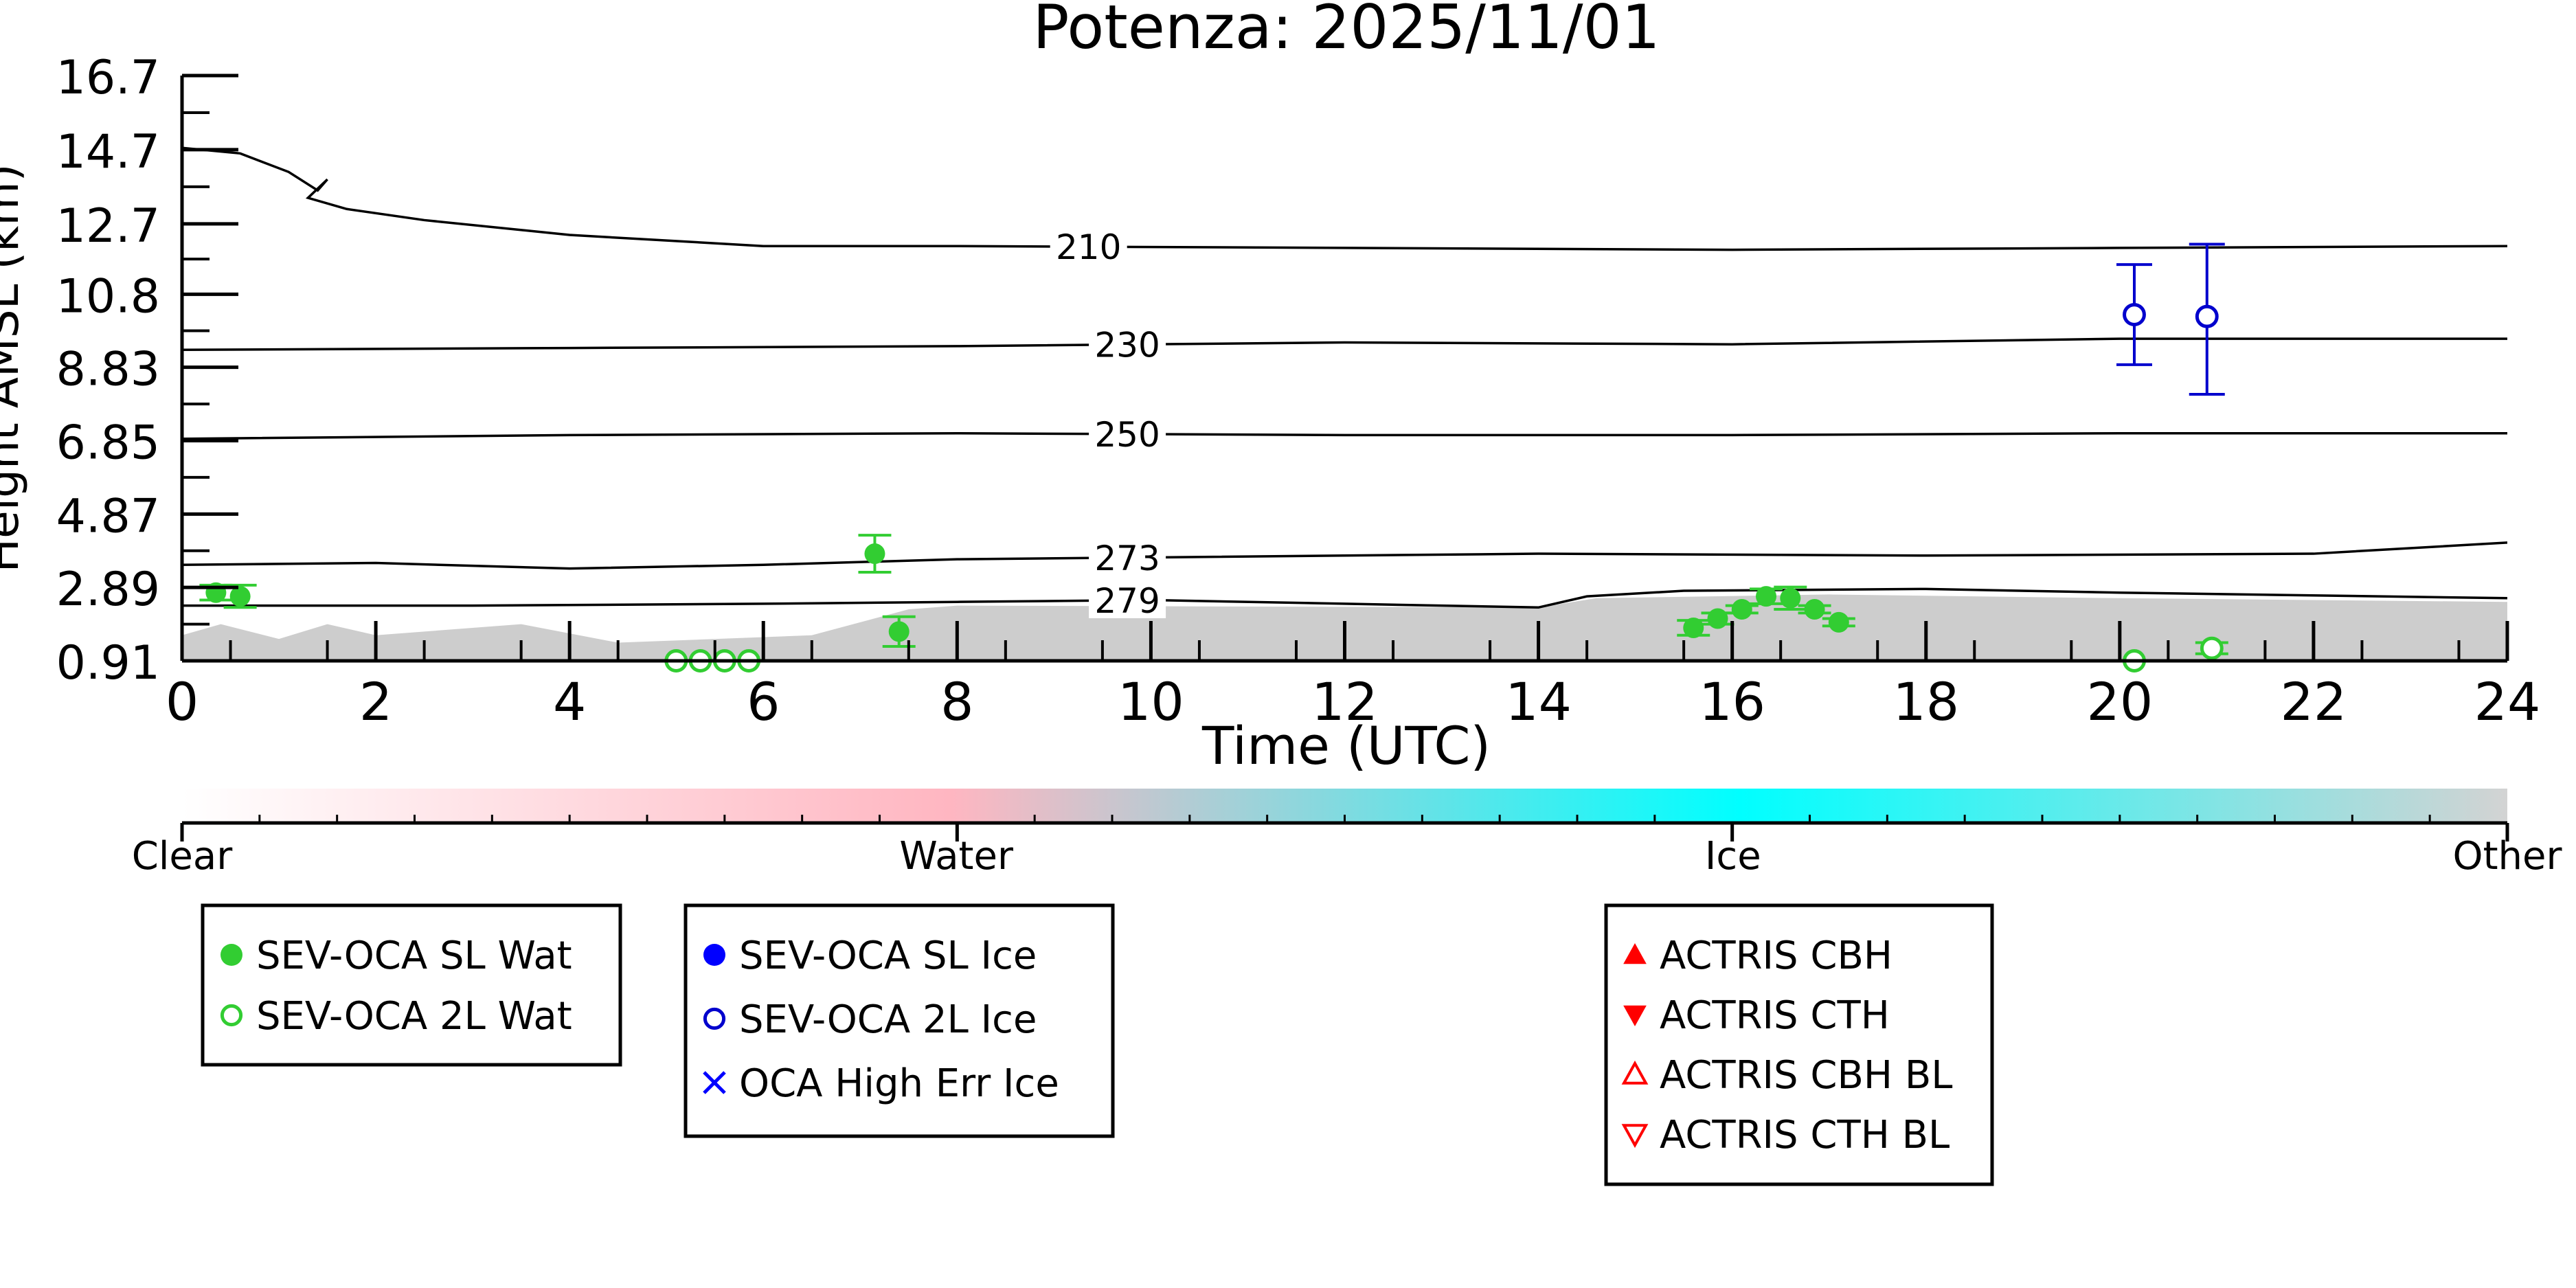 Image resolution: width=2576 pixels, height=1288 pixels. Describe the element at coordinates (108, 226) in the screenshot. I see `y-tick-label: 12.7` at that location.